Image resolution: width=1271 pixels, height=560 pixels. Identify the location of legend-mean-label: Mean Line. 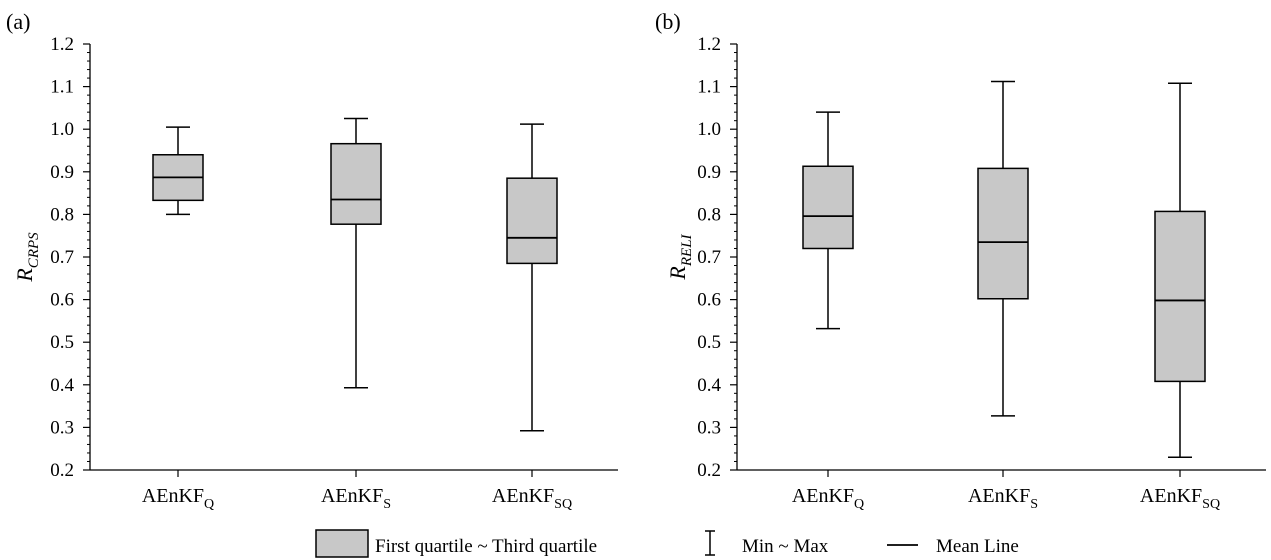
(977, 546).